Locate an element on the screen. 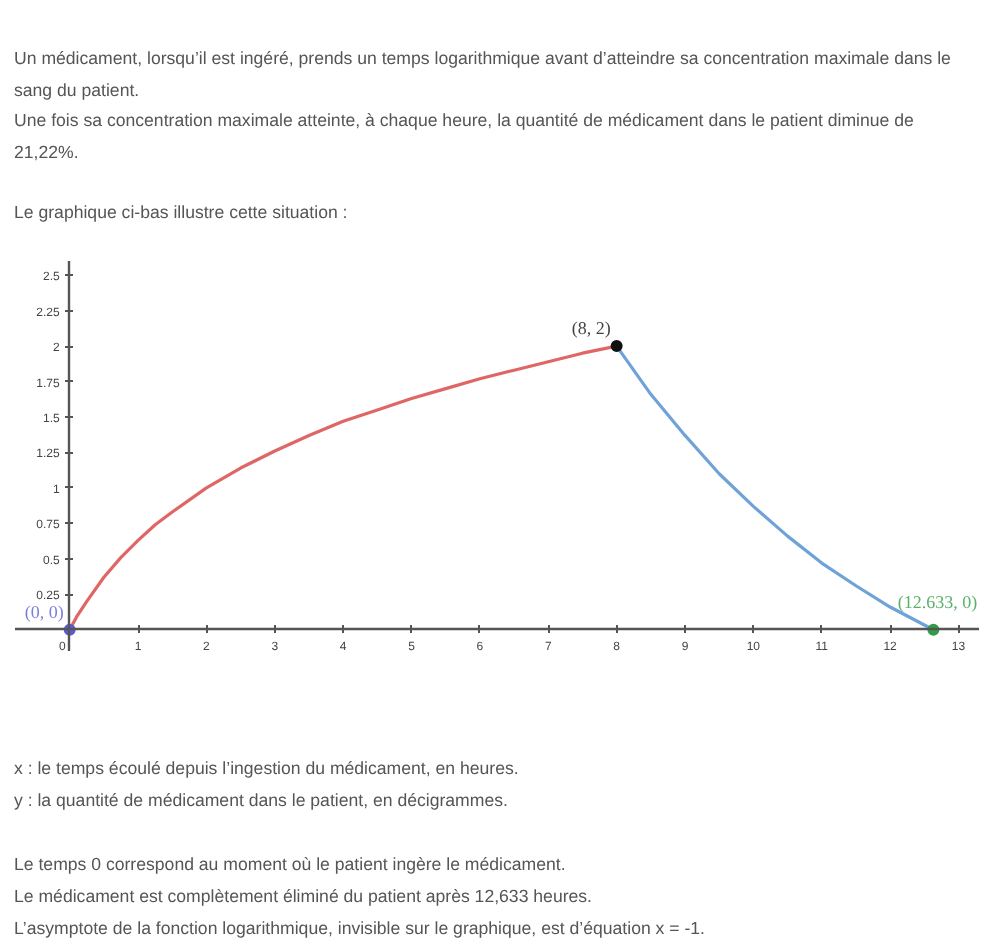  text: y : la quantité de médicament dans le patient, en décigrammes. is located at coordinates (262, 801).